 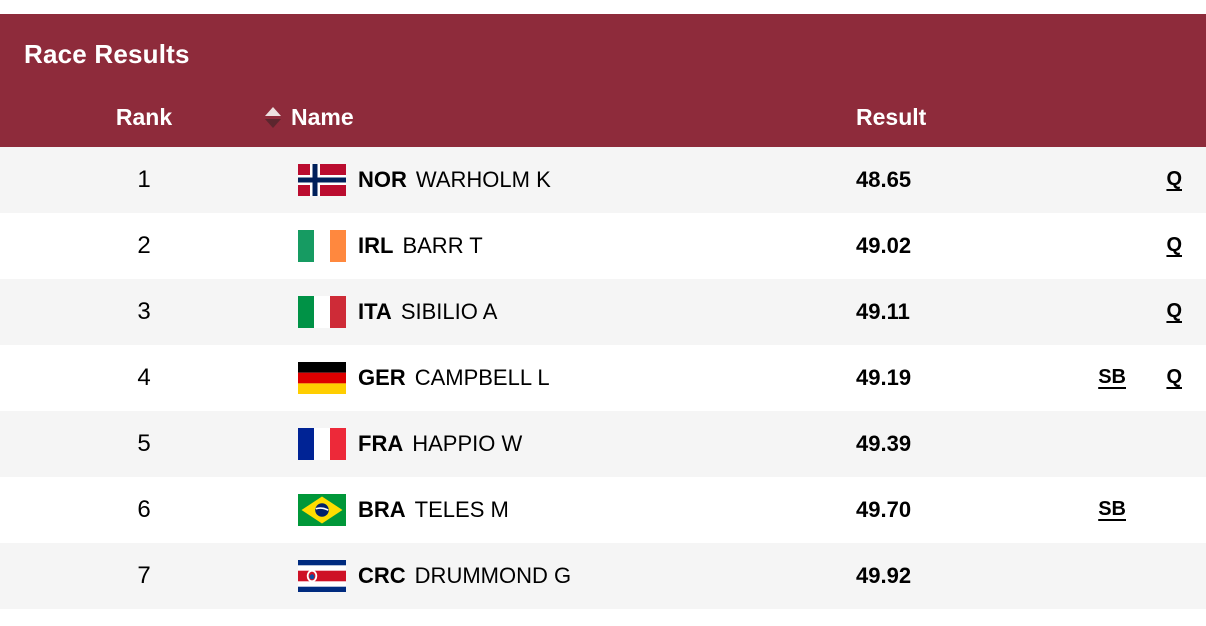 I want to click on name-cell: BRA TELES M, so click(x=560, y=509).